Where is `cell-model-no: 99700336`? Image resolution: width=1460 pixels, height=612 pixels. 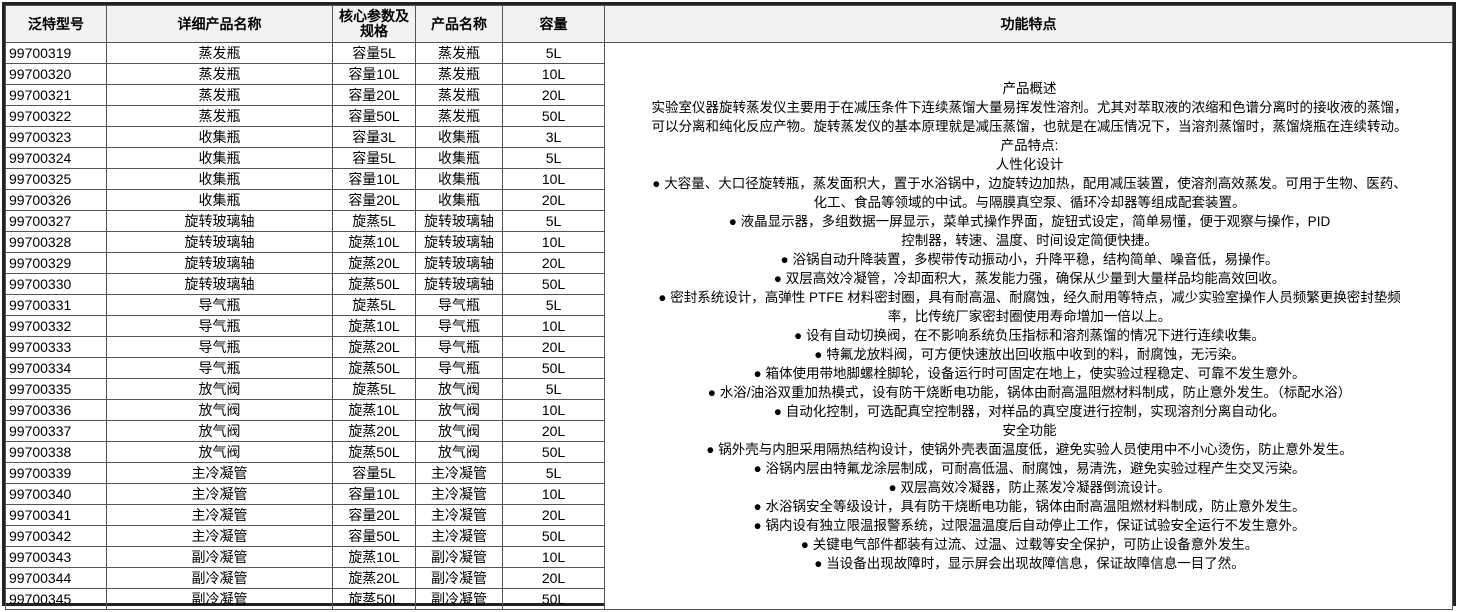
cell-model-no: 99700336 is located at coordinates (56, 410).